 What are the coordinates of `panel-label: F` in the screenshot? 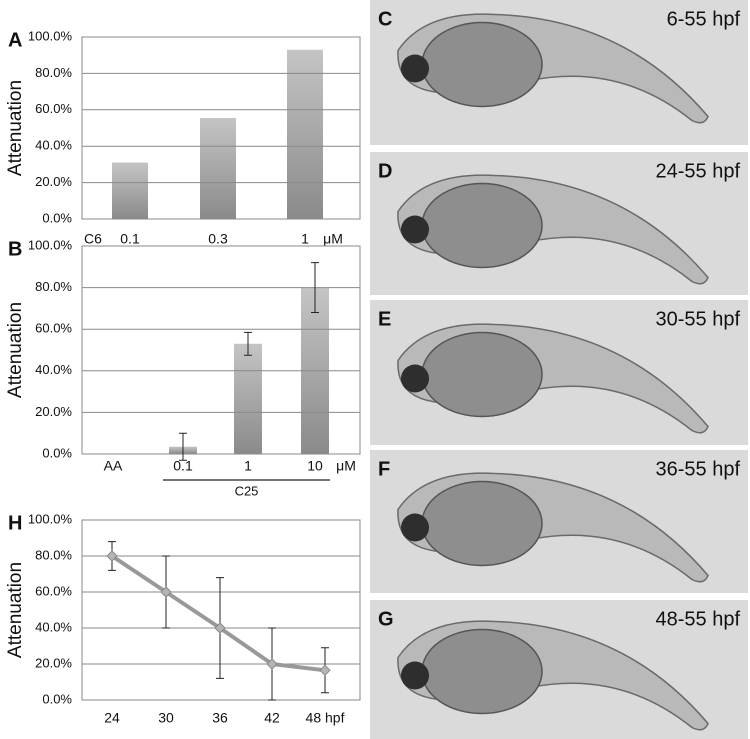 It's located at (384, 469).